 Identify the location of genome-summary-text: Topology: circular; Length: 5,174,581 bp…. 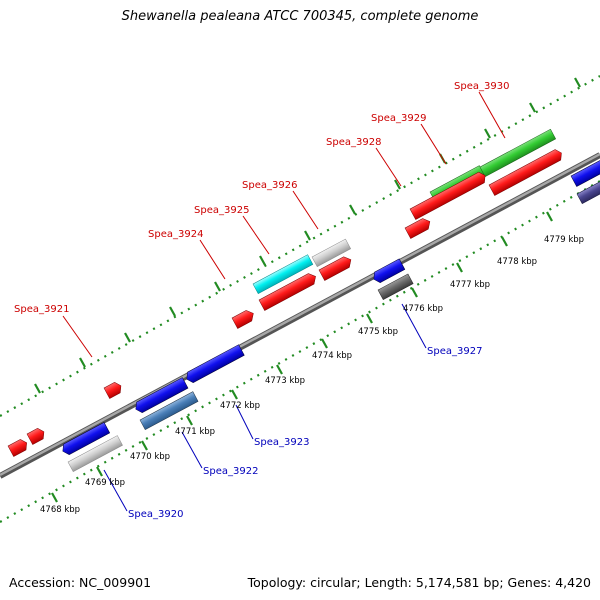
(419, 582).